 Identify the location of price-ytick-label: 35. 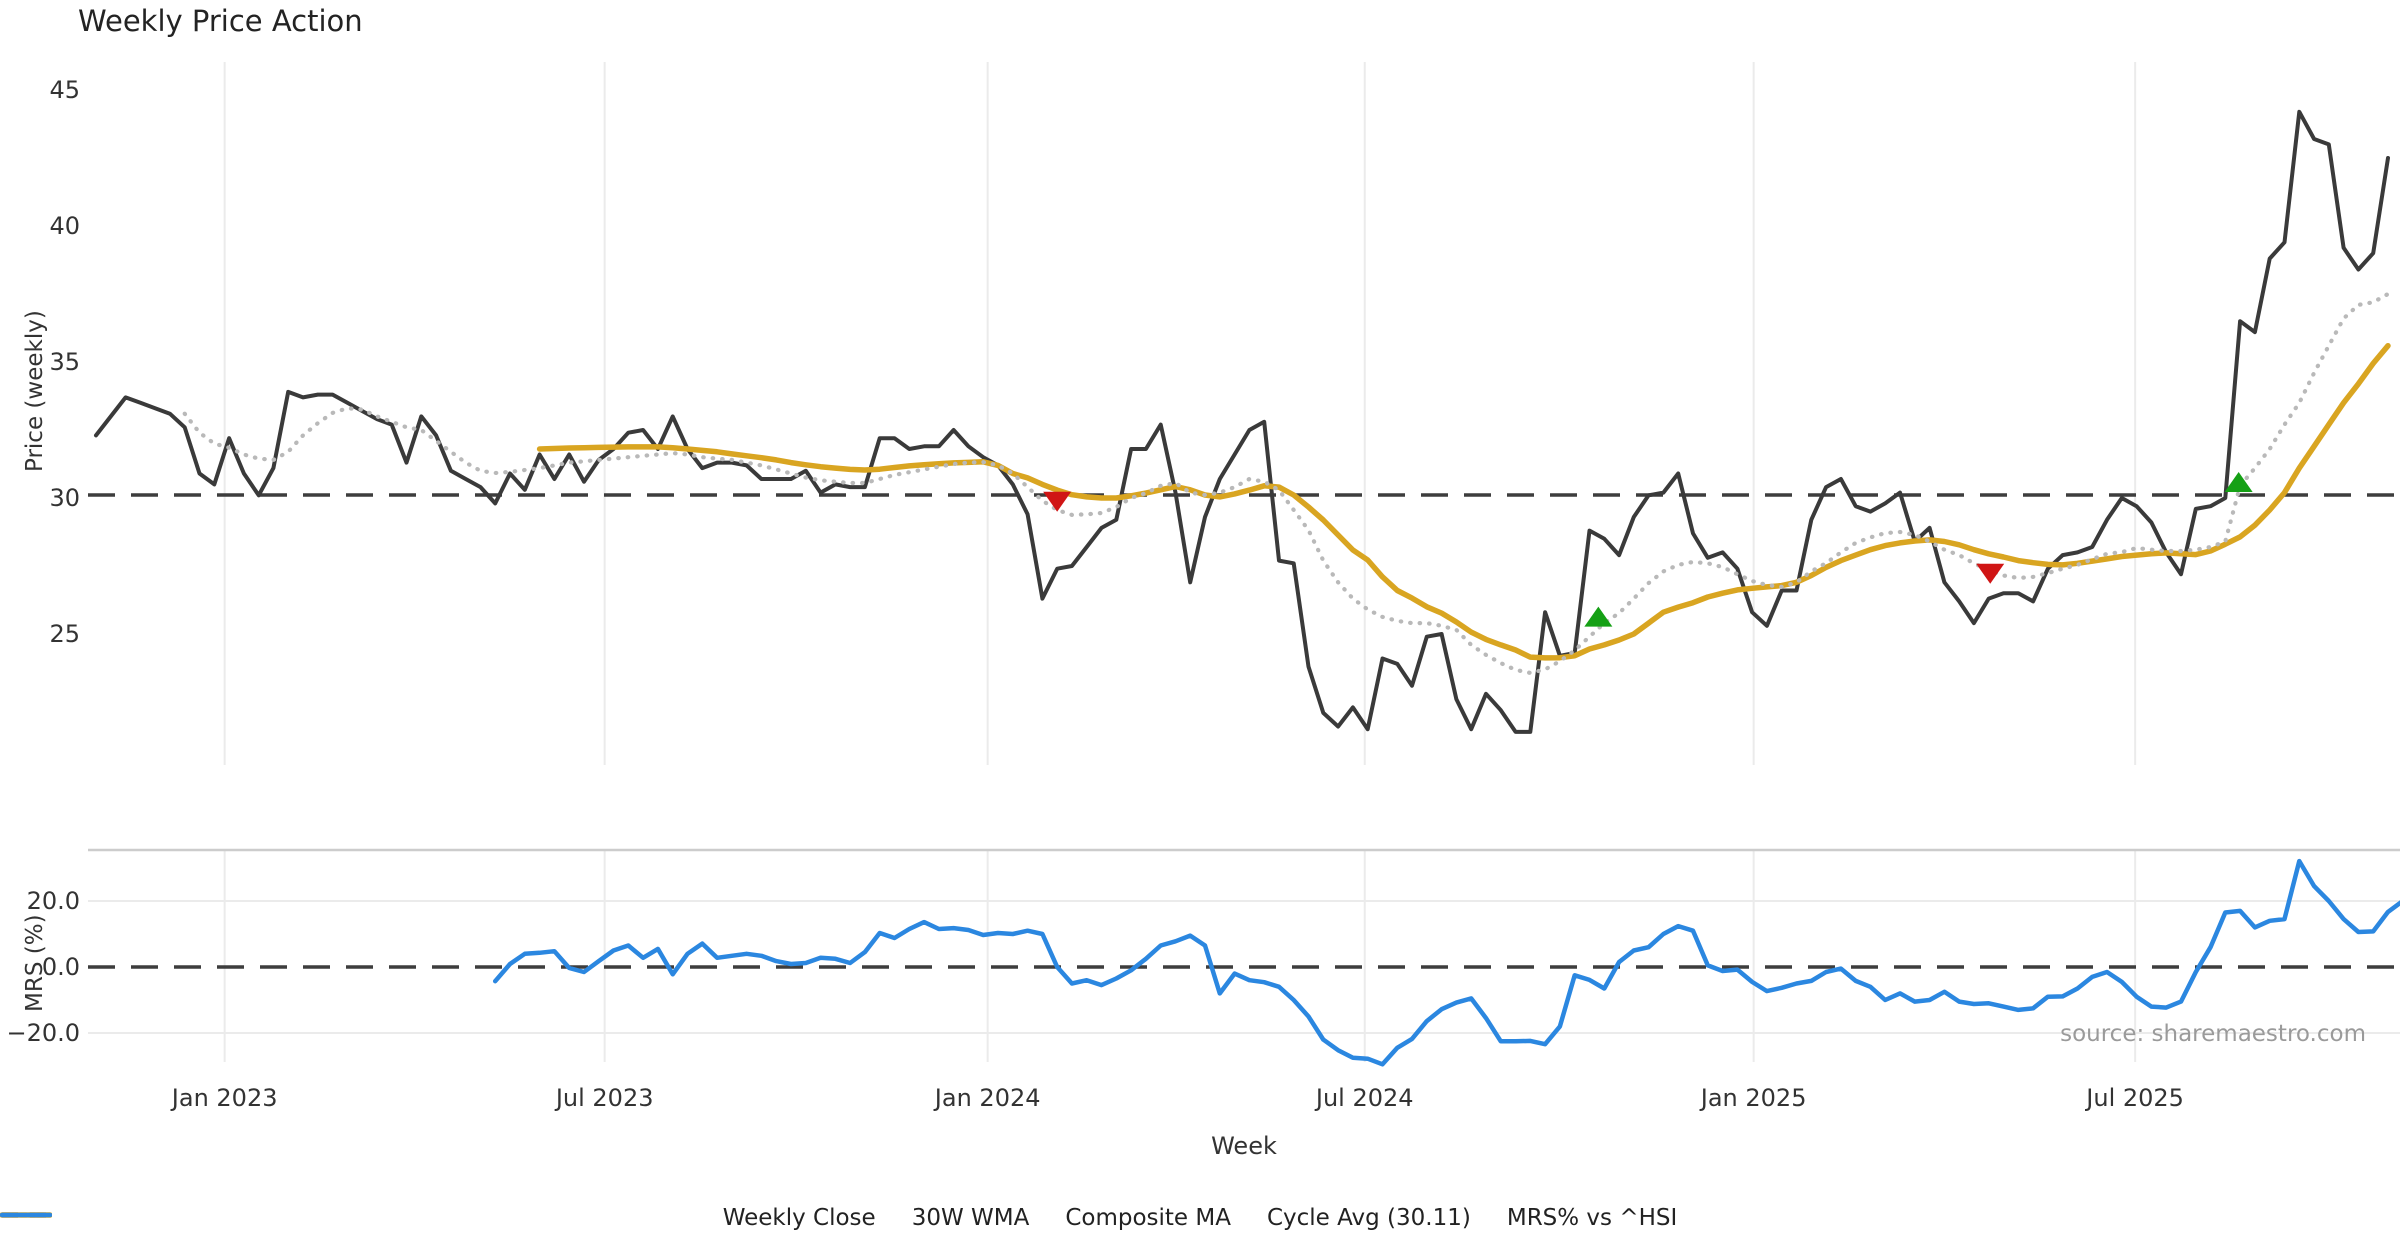
(64, 362).